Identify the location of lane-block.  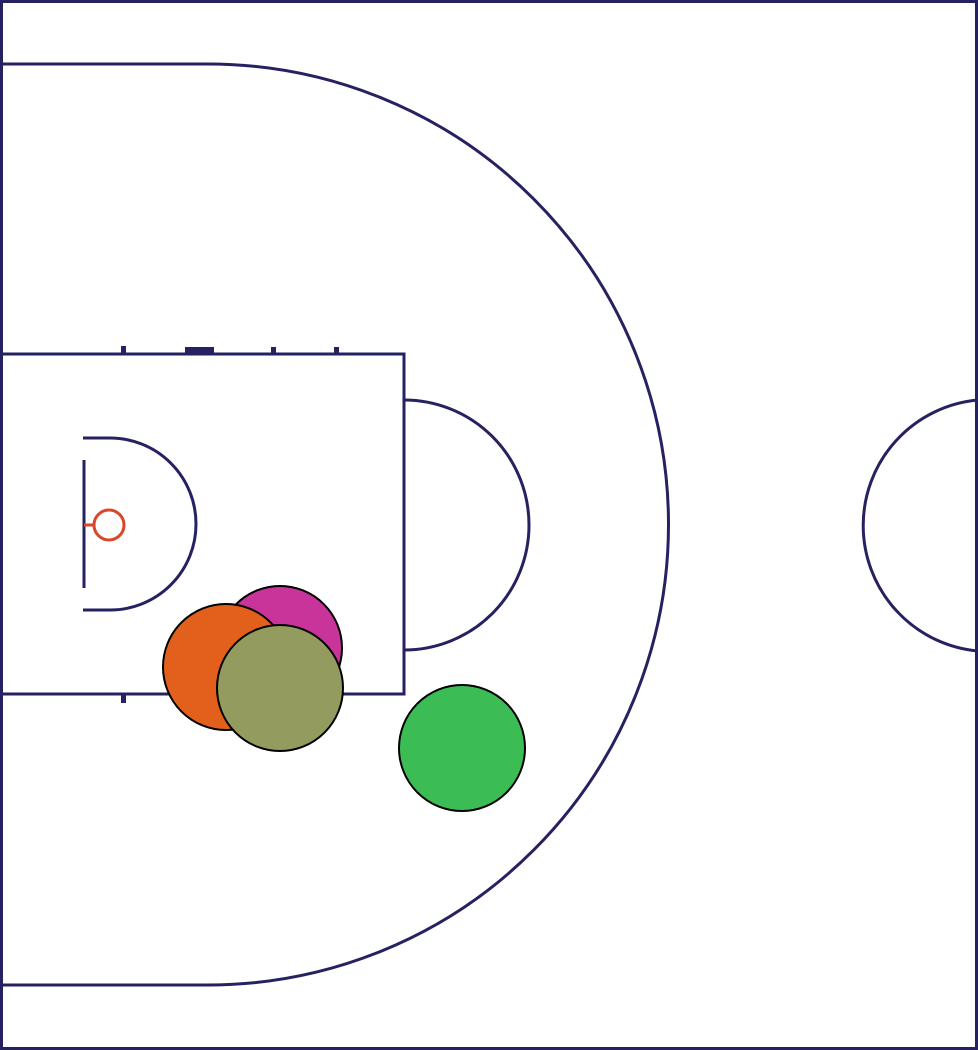
(199, 350).